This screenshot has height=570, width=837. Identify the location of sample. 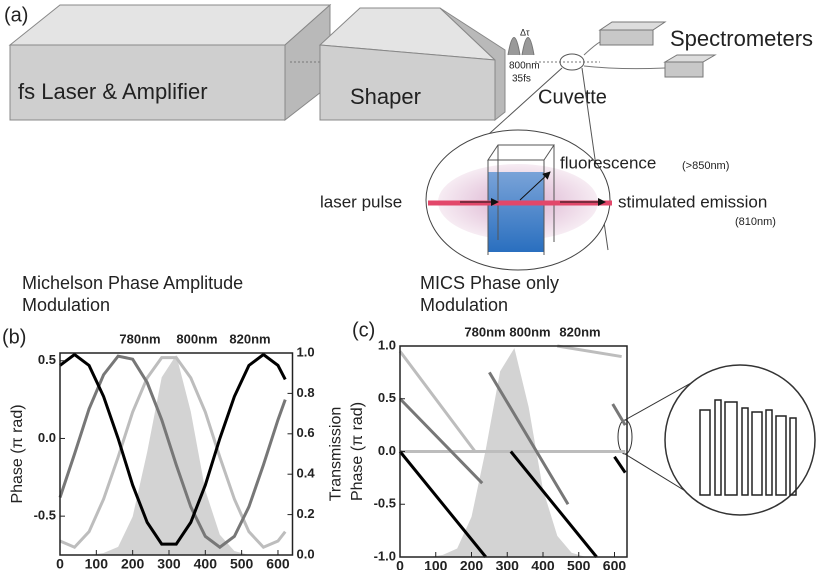
(516, 212).